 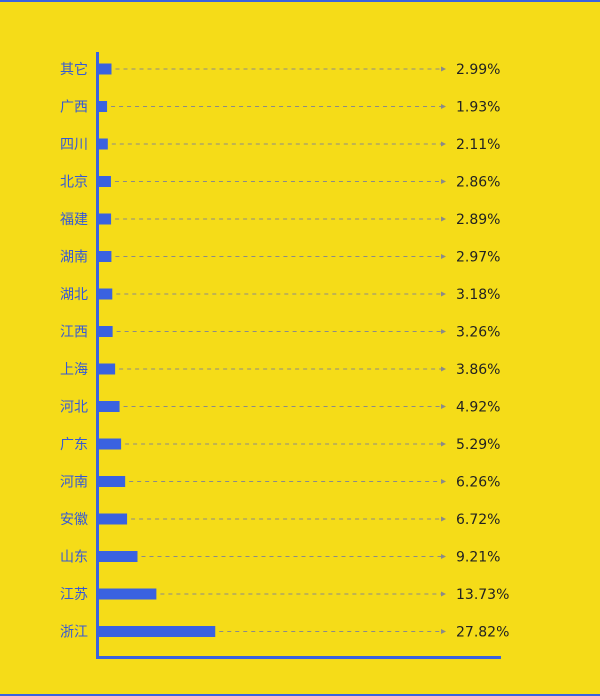 What do you see at coordinates (478, 258) in the screenshot?
I see `value-label: 2.97%` at bounding box center [478, 258].